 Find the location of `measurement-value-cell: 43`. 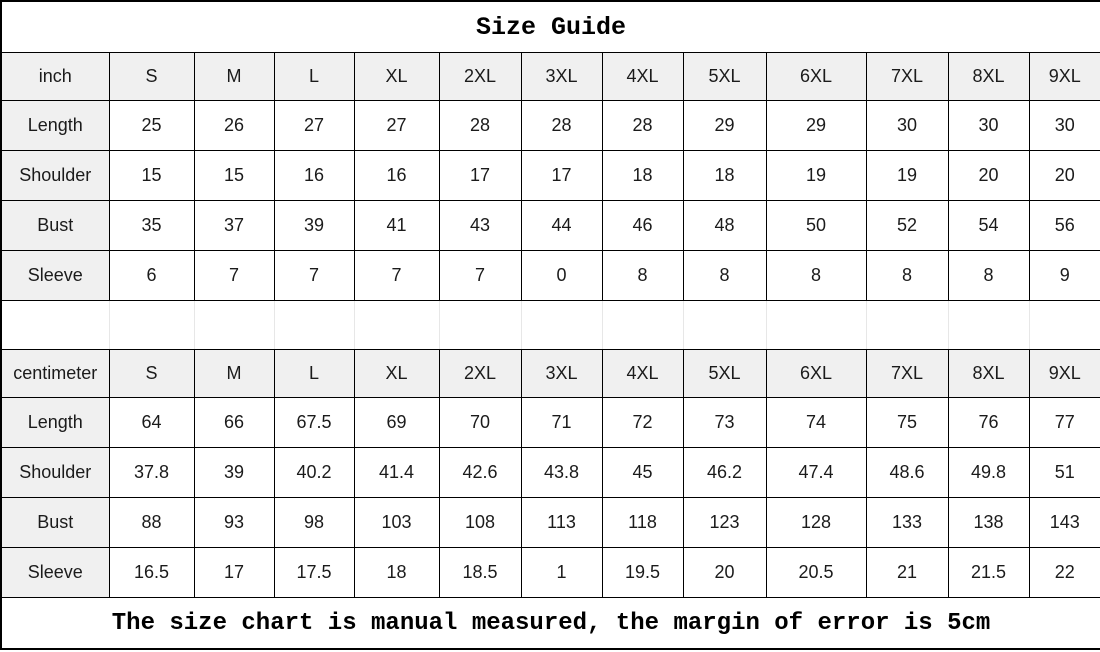

measurement-value-cell: 43 is located at coordinates (480, 225).